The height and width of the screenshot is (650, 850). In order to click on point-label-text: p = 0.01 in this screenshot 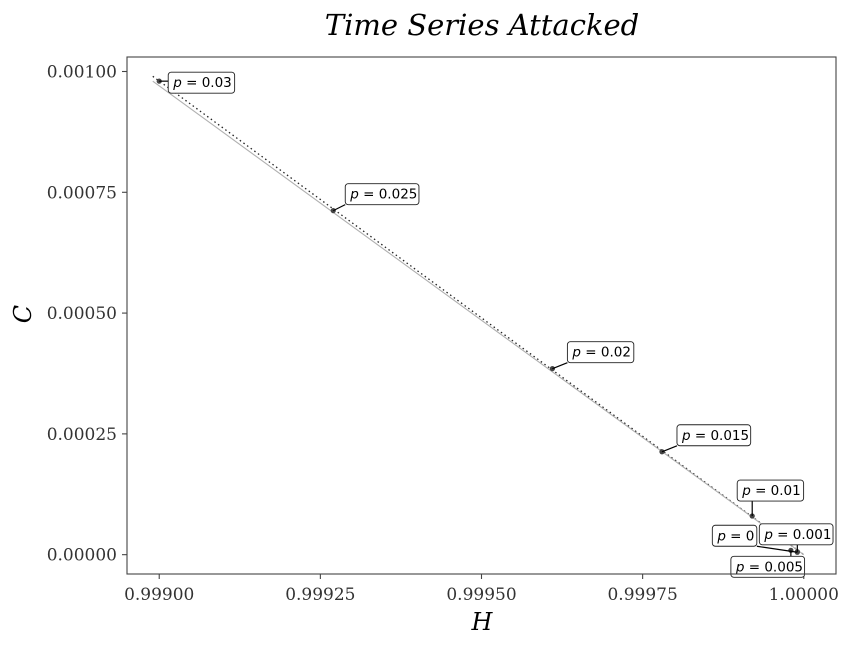, I will do `click(771, 491)`.